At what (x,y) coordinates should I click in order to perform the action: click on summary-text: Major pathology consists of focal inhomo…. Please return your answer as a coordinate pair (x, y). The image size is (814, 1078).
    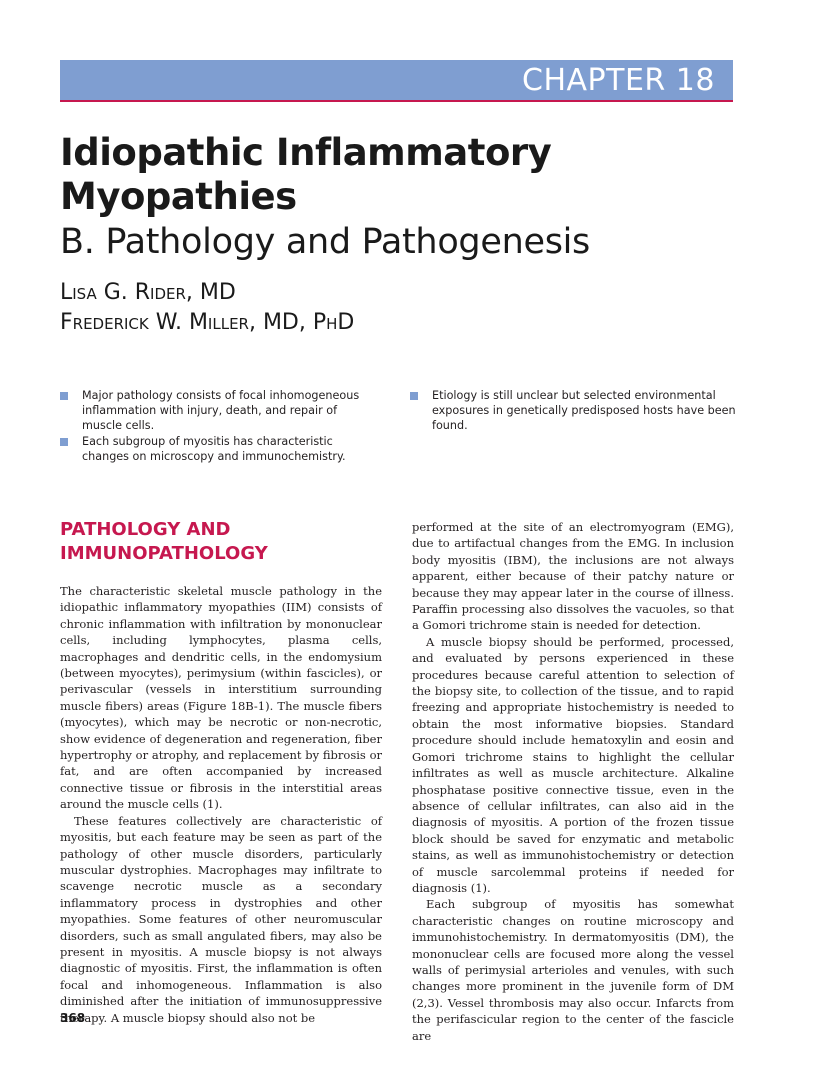
    Looking at the image, I should click on (221, 410).